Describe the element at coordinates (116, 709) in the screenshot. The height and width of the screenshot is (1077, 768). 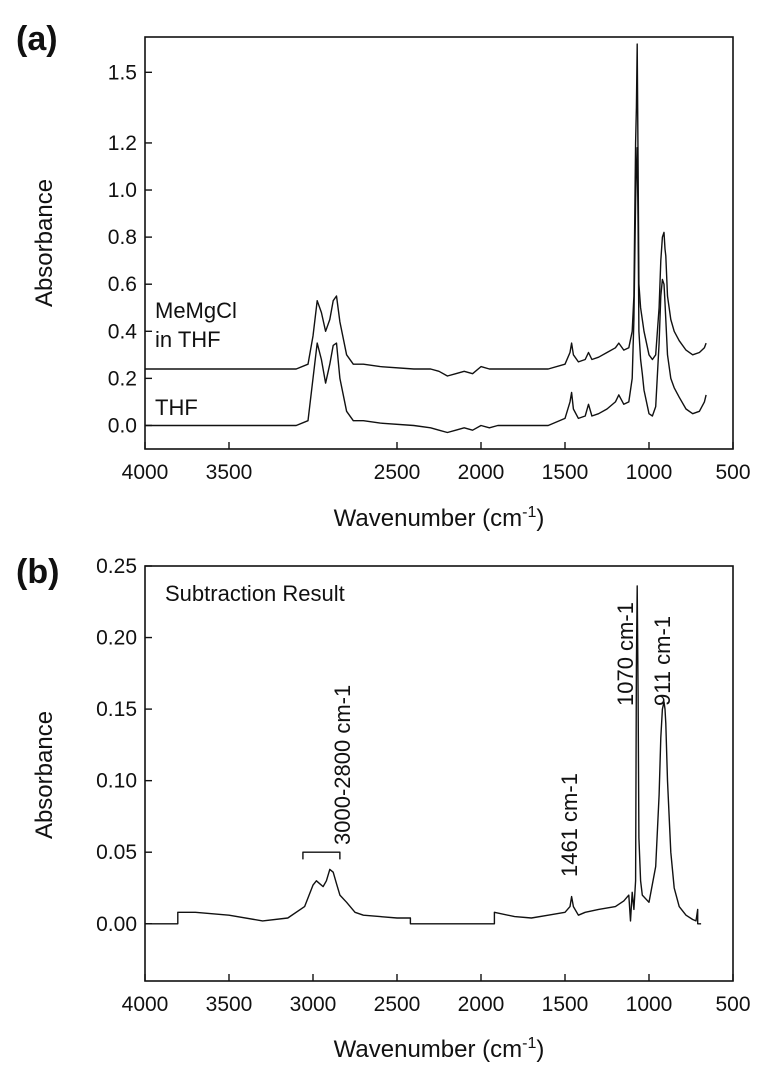
I see `y-tick-label: 0.15` at that location.